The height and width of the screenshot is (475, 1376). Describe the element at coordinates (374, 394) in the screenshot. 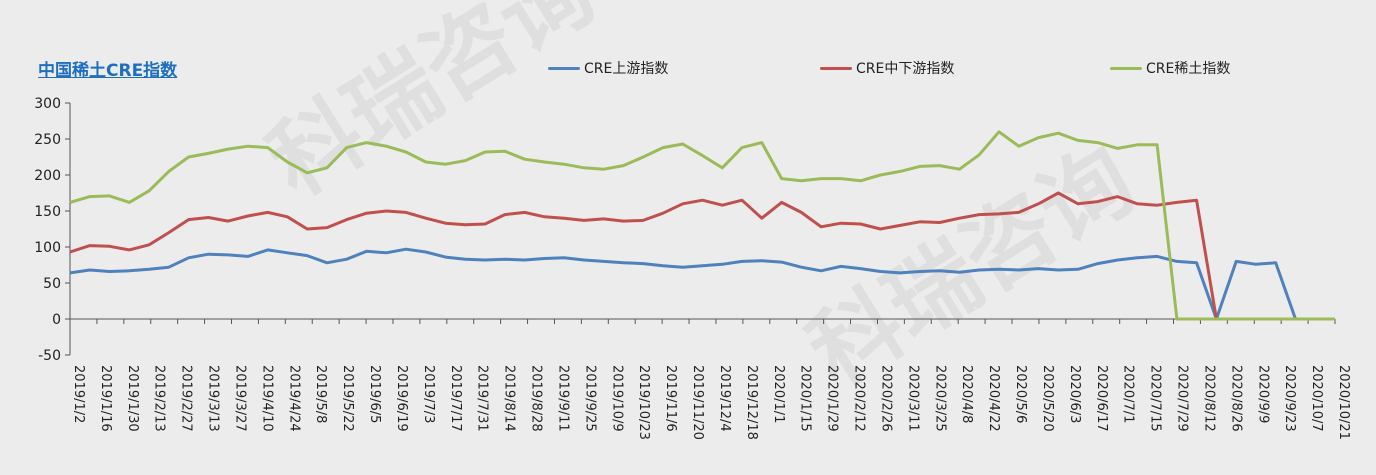

I see `x-tick-label: 2019/6/5` at that location.